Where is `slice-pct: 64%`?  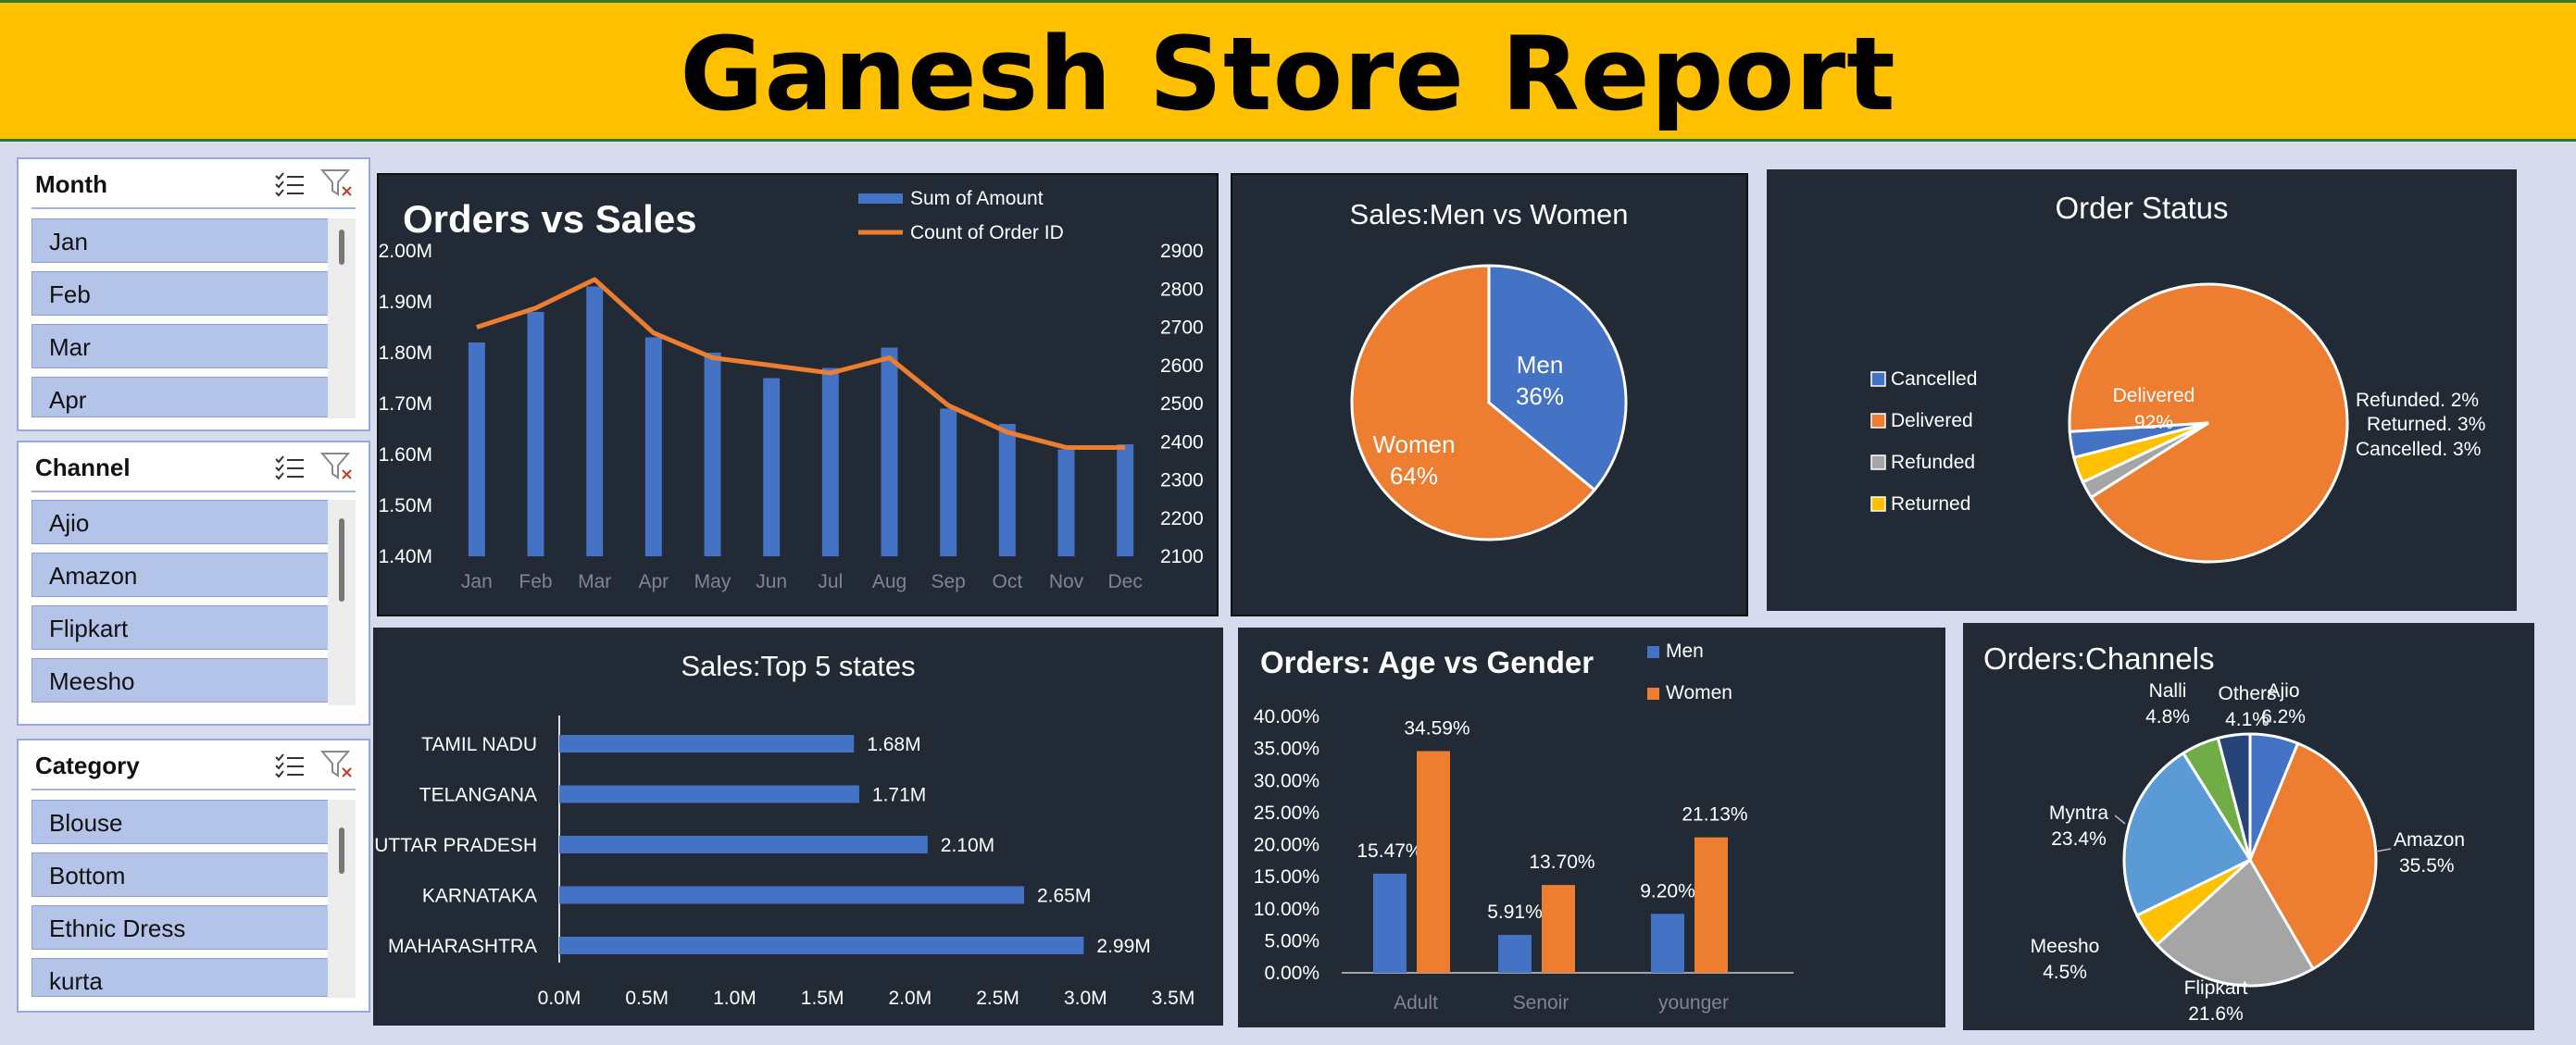
slice-pct: 64% is located at coordinates (1414, 476).